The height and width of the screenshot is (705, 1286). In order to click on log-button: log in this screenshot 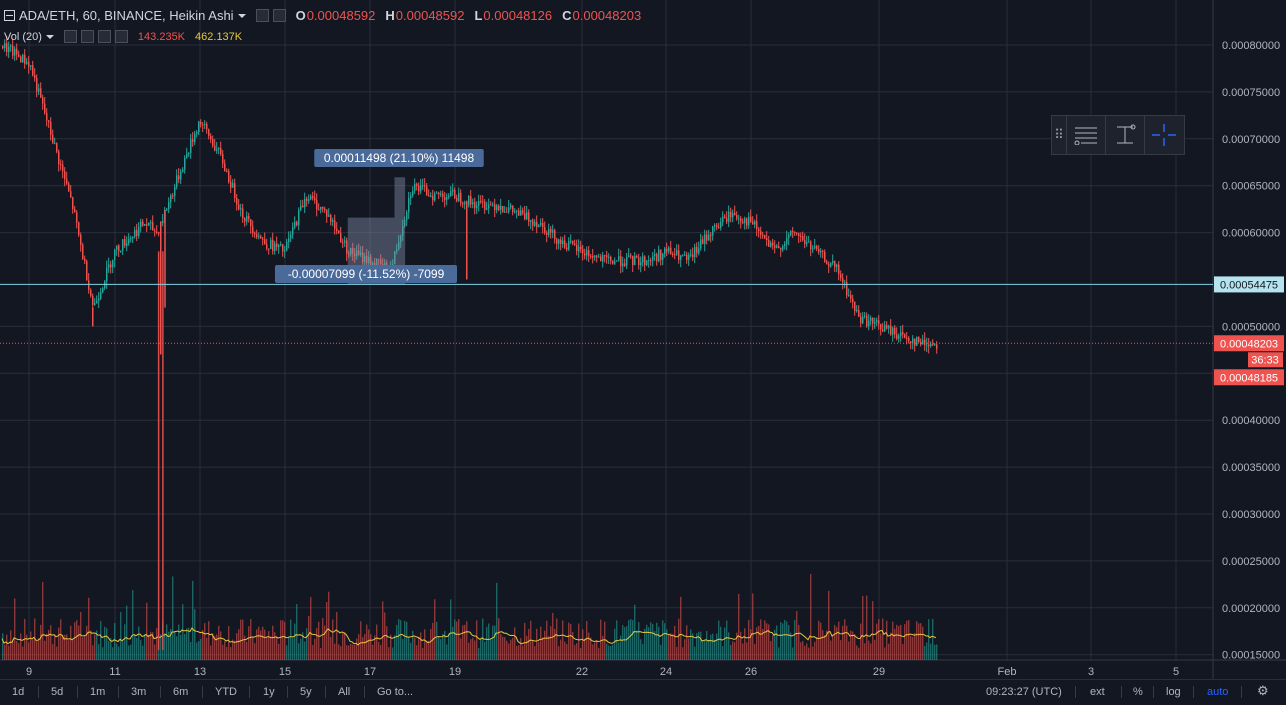, I will do `click(1173, 692)`.